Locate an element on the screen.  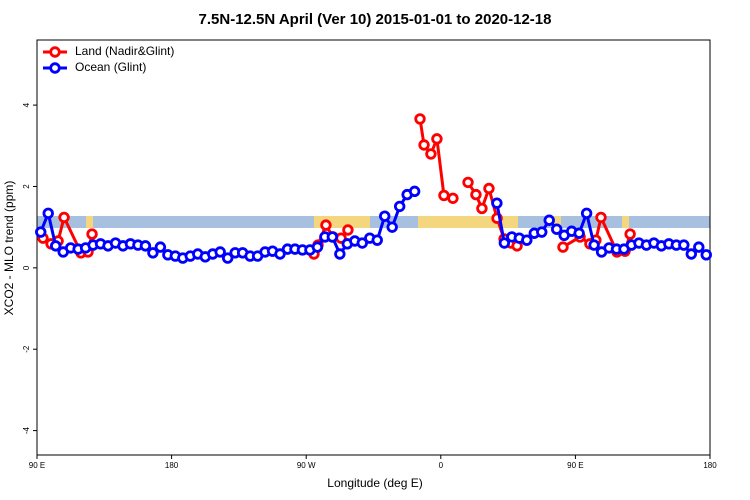
y-tick-label: 2 is located at coordinates (26, 186).